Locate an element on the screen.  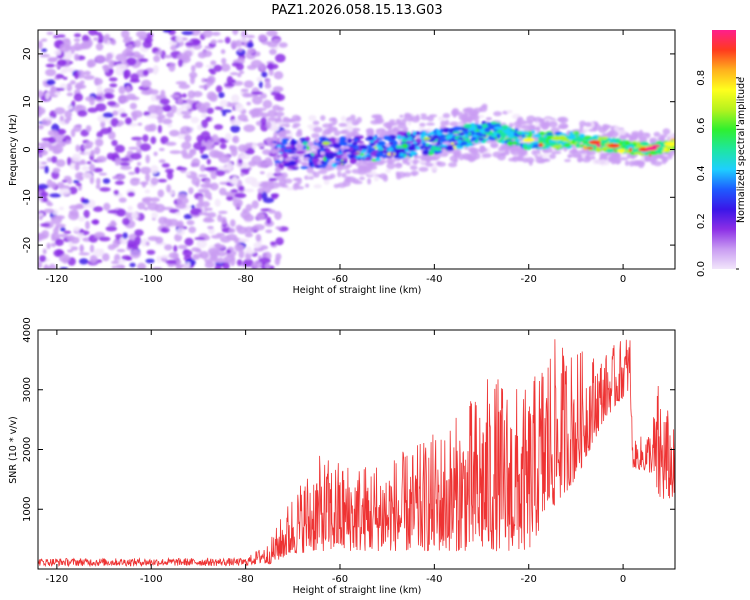
snr-x-tick-label: -100 is located at coordinates (151, 579).